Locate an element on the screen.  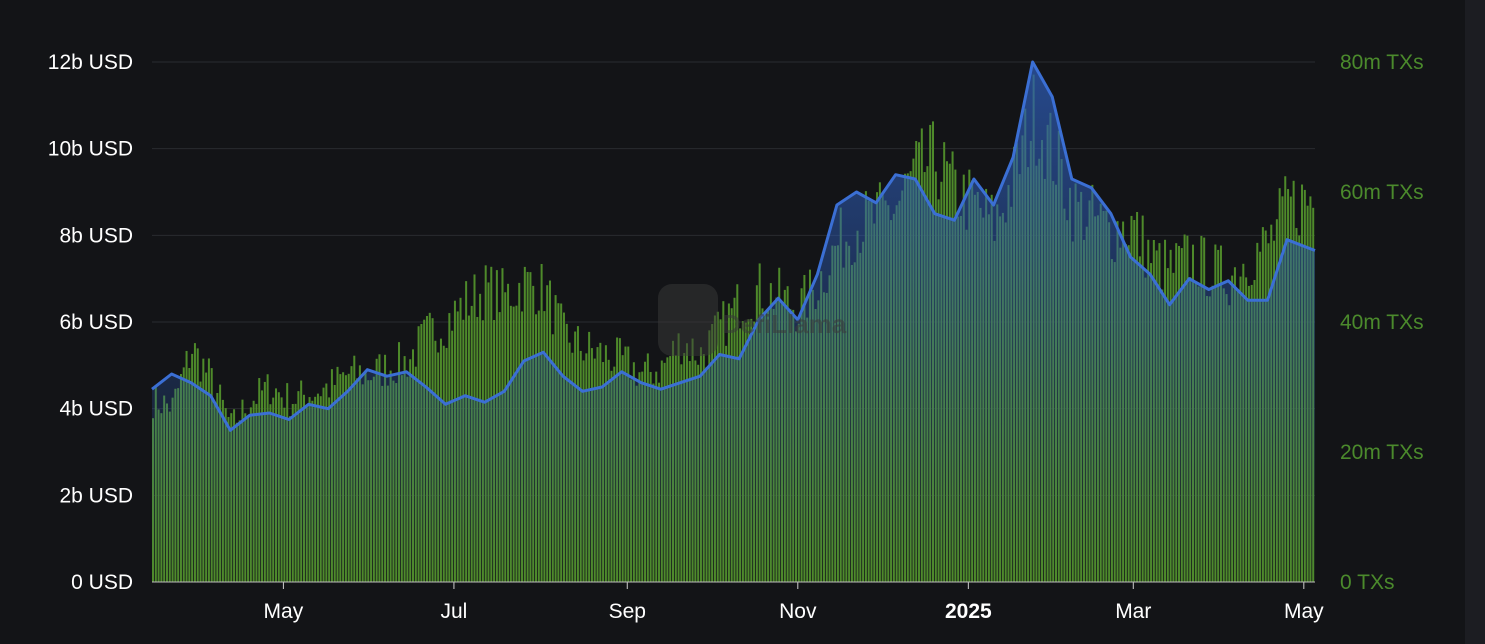
y-right-tick-label: 40m TXs is located at coordinates (1382, 322).